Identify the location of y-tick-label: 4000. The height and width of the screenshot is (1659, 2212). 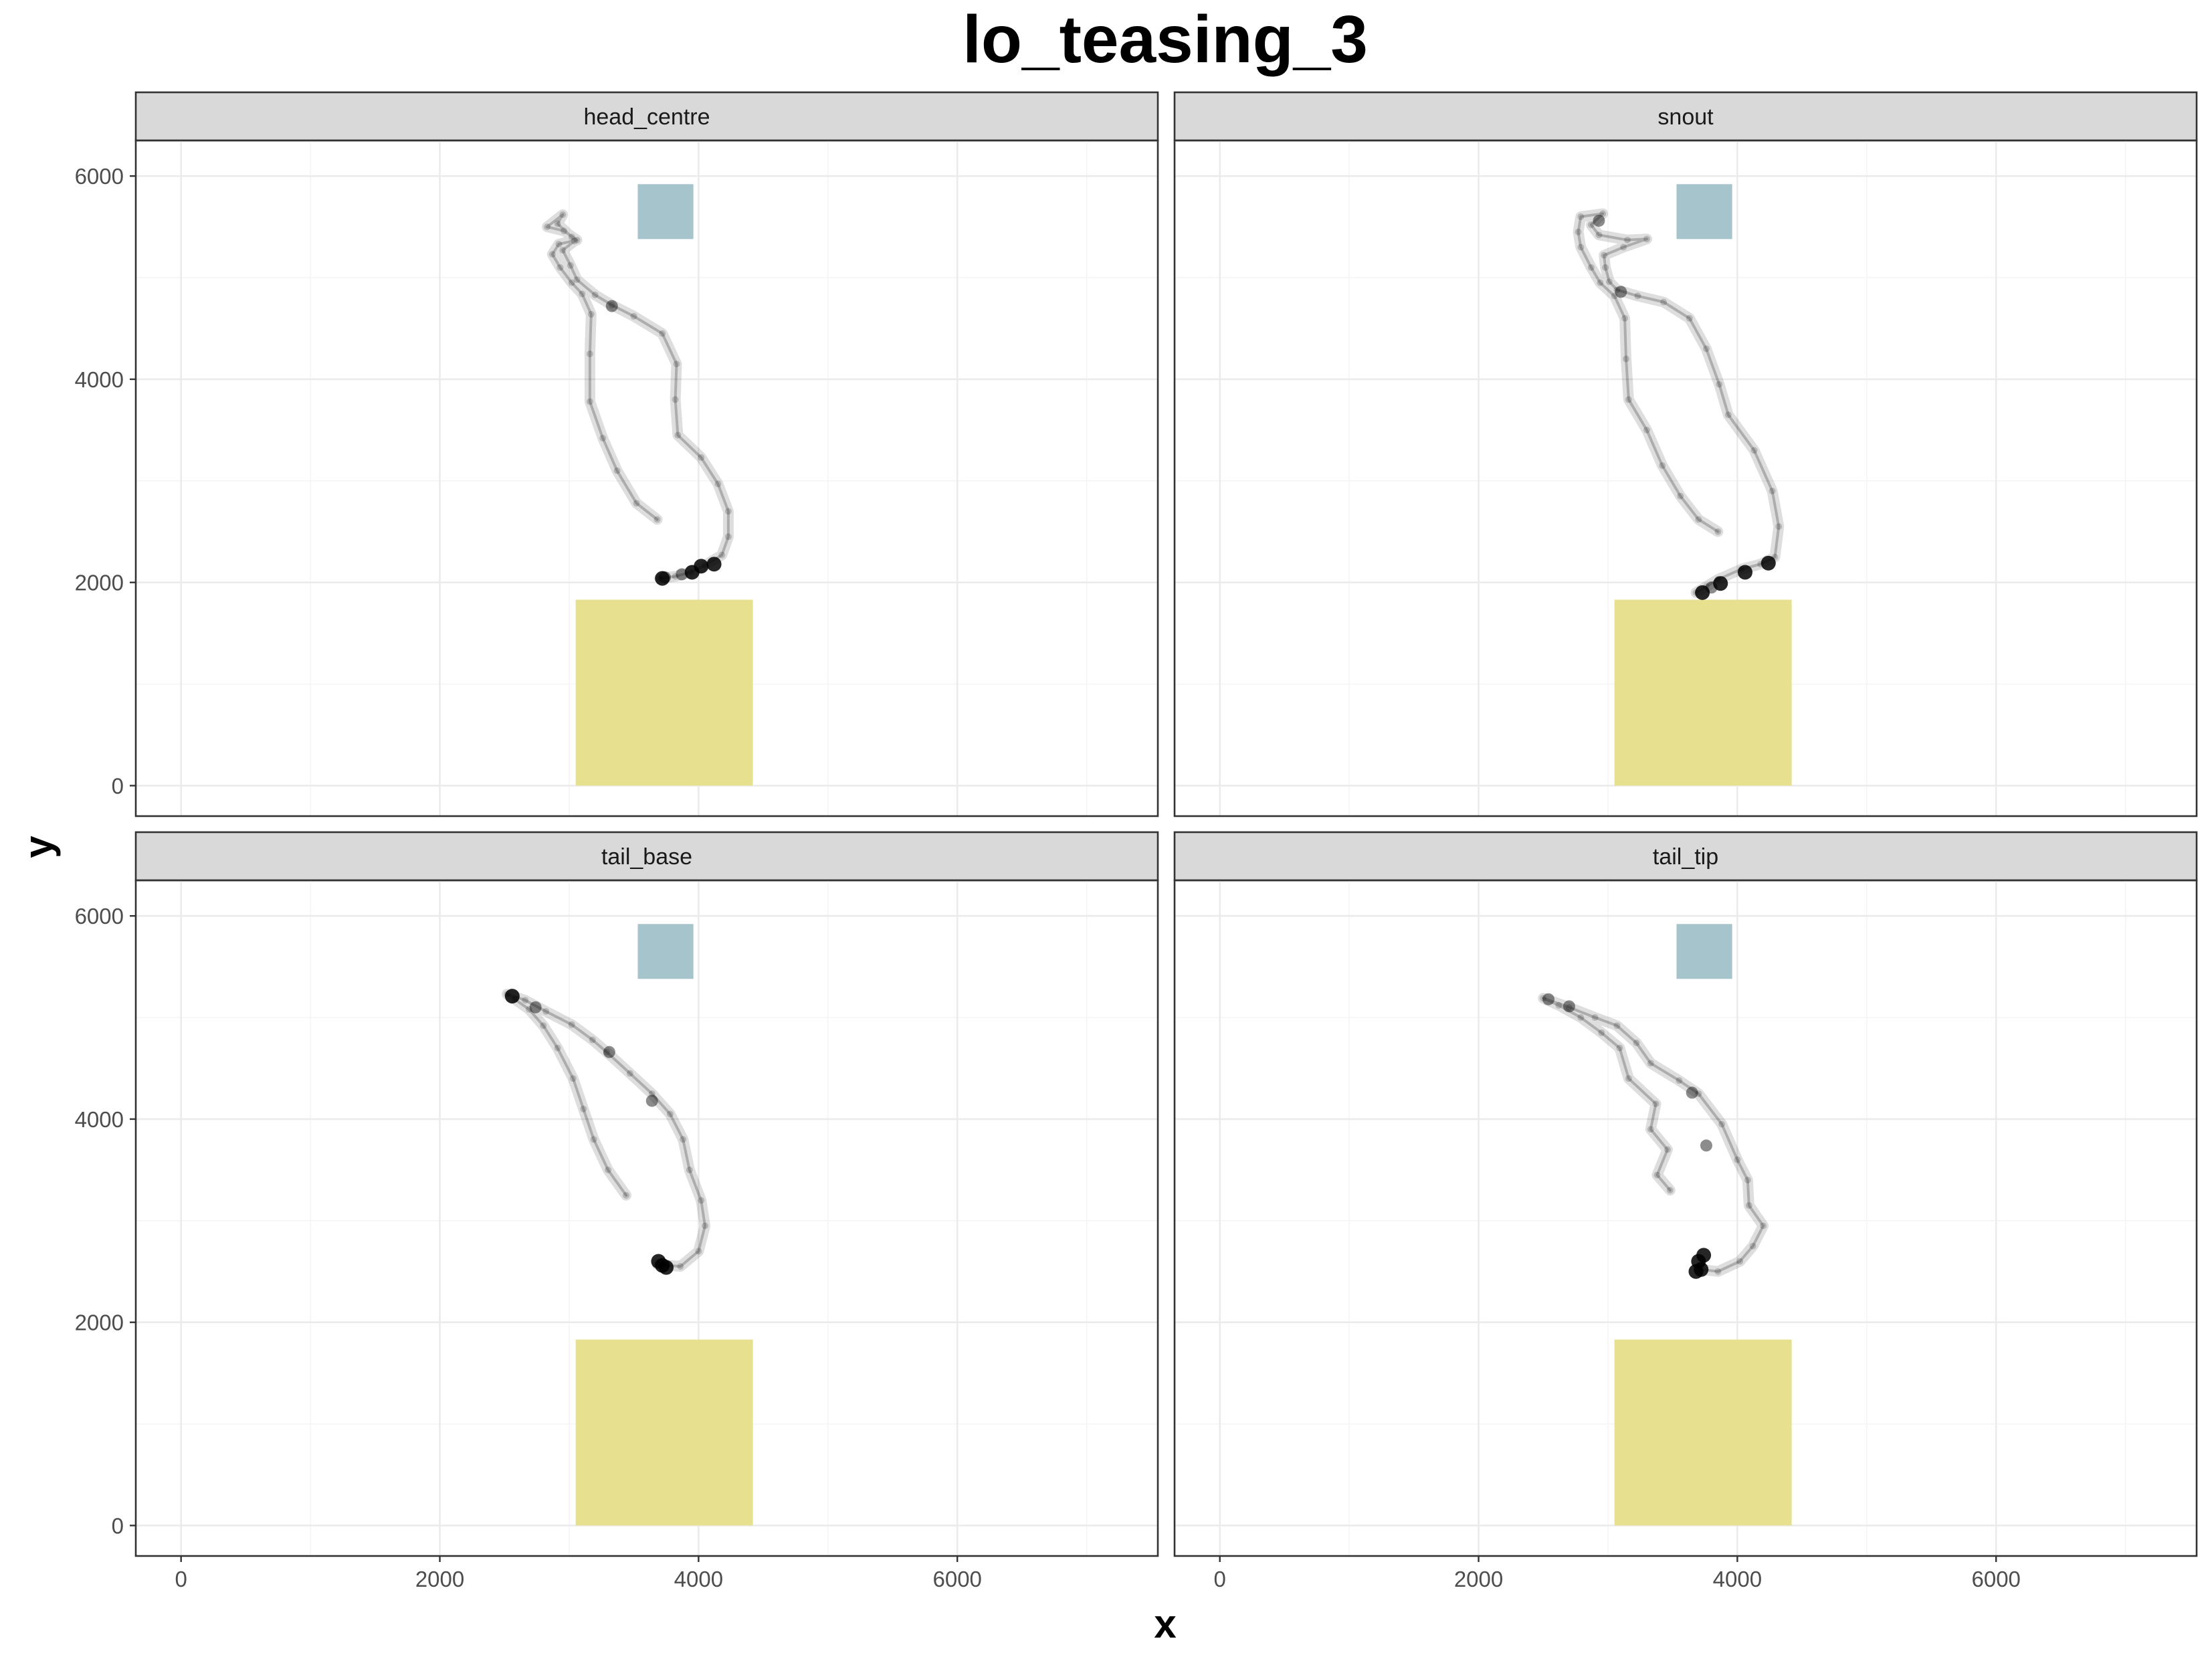
(99, 1119).